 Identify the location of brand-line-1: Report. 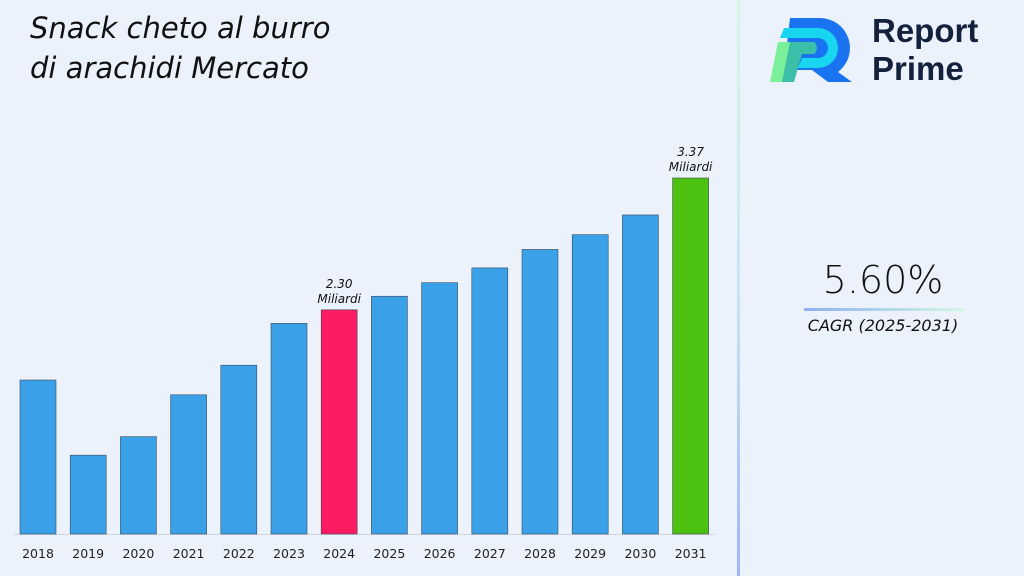
(925, 30).